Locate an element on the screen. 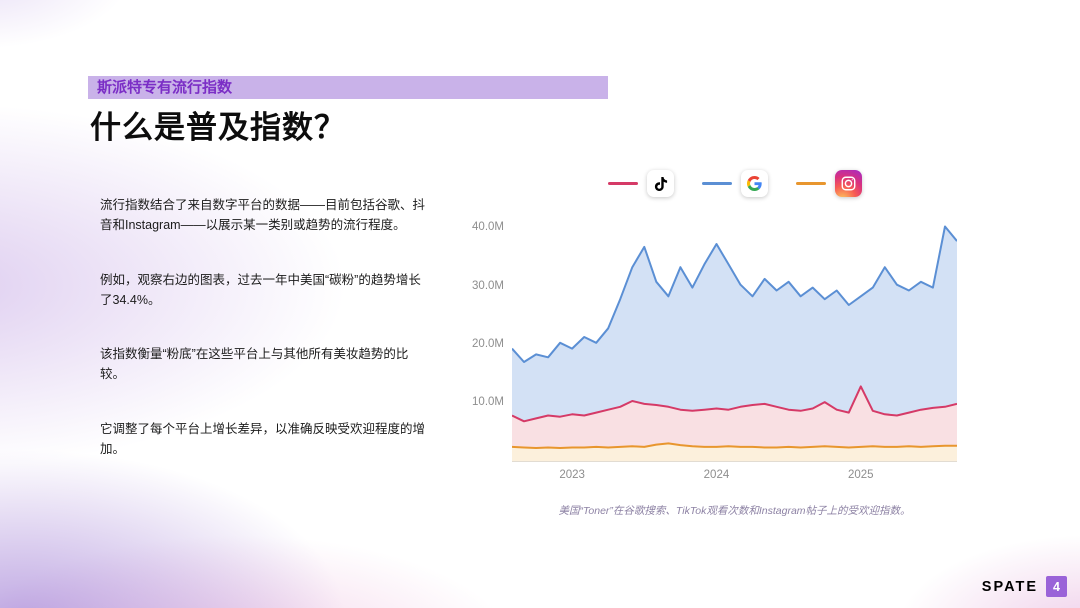 The width and height of the screenshot is (1080, 608). paragraph-4: 它调整了每个平台上增长差异，以准确反映受欢迎程度的增加。 is located at coordinates (263, 438).